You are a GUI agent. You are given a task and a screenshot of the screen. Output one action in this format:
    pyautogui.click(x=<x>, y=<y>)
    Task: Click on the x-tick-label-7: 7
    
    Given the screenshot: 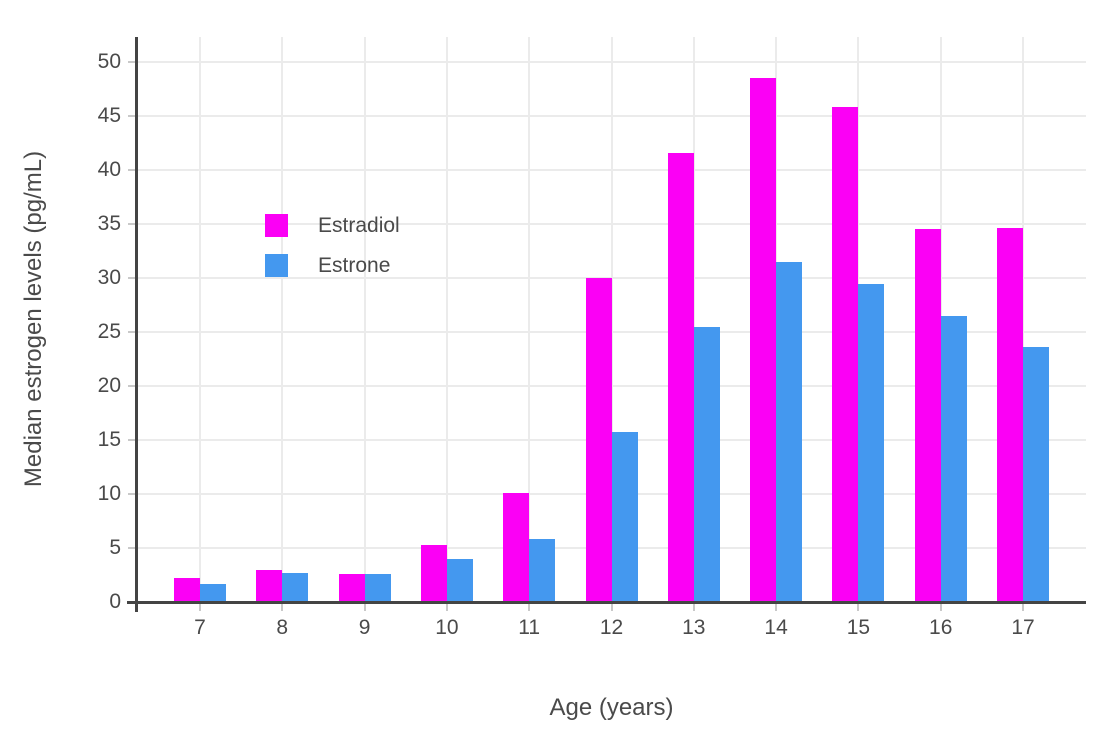 What is the action you would take?
    pyautogui.click(x=200, y=627)
    